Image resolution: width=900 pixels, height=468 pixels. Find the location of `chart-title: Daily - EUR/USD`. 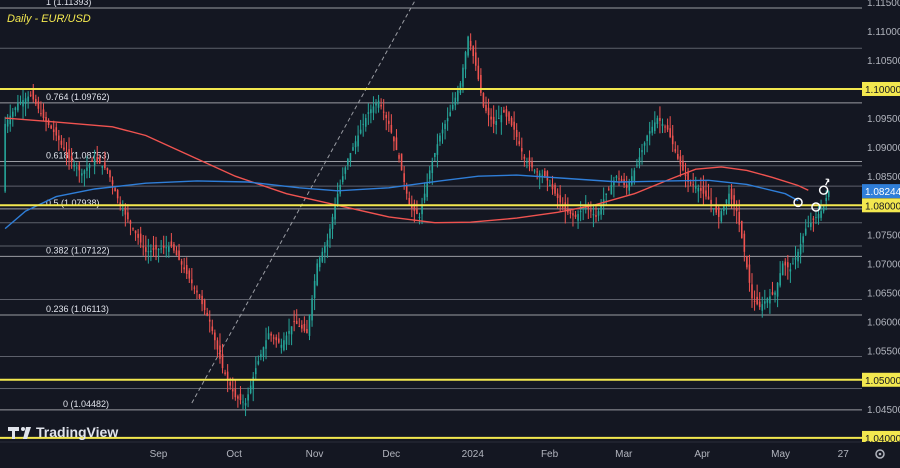

chart-title: Daily - EUR/USD is located at coordinates (49, 19).